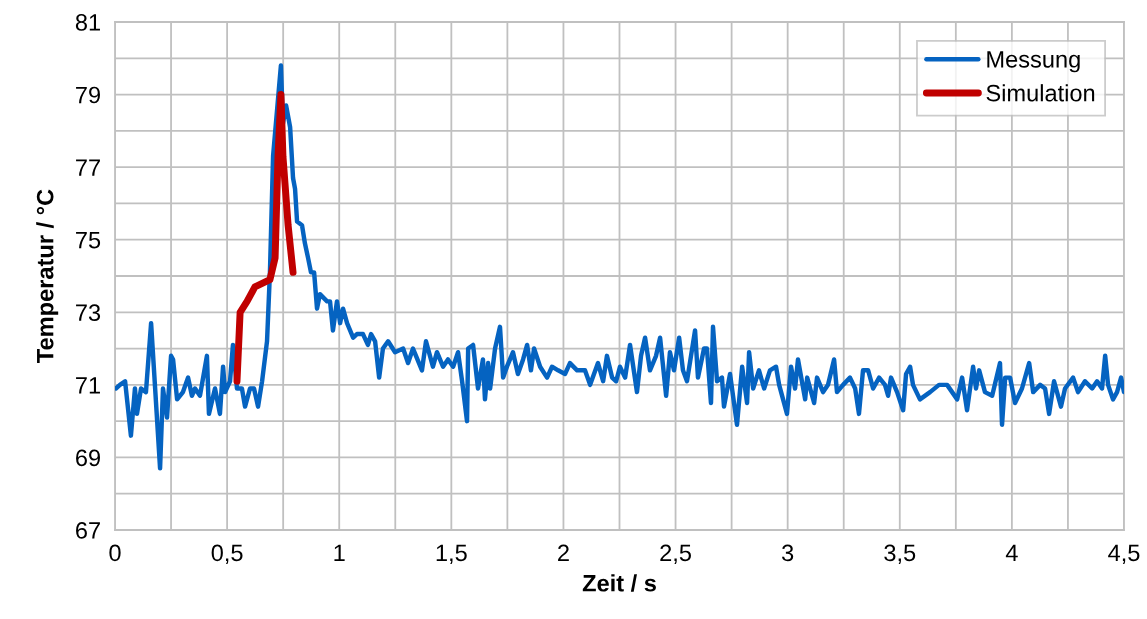  I want to click on x-tick-label: 1,5, so click(451, 554).